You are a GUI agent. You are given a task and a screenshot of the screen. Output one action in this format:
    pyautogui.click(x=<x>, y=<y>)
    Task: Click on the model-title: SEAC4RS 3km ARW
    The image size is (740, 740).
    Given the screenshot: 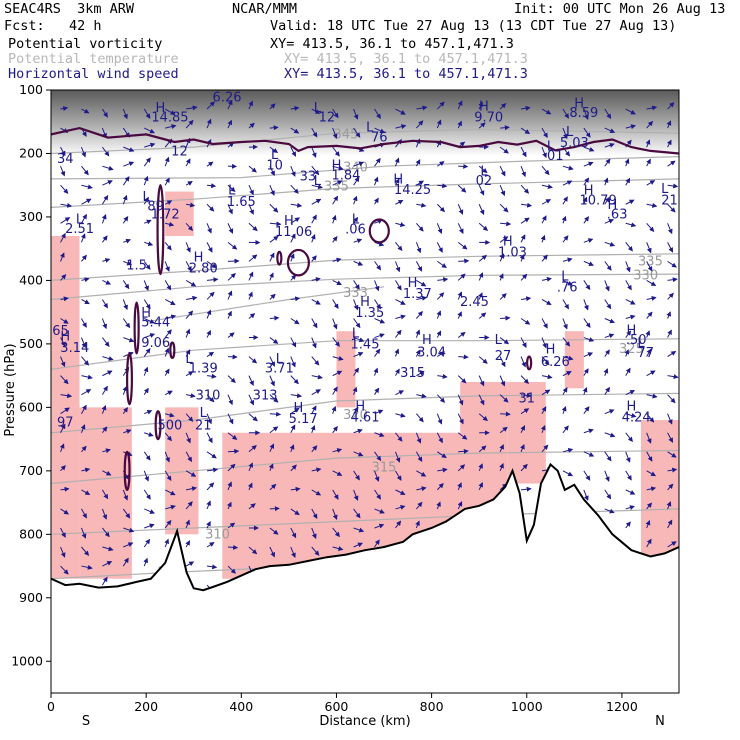 What is the action you would take?
    pyautogui.click(x=69, y=9)
    